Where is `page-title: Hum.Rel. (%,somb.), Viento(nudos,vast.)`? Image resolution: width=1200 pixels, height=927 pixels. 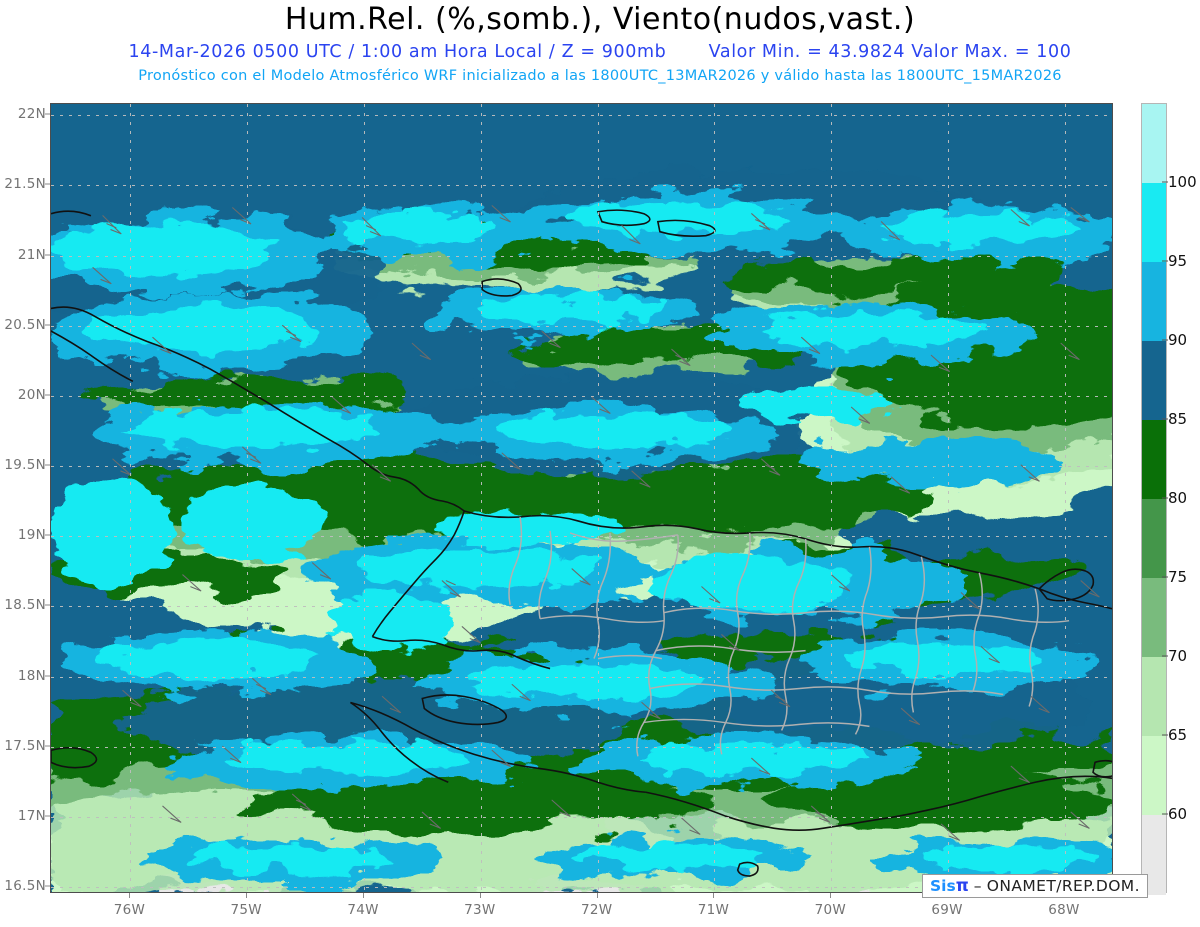 page-title: Hum.Rel. (%,somb.), Viento(nudos,vast.) is located at coordinates (600, 19).